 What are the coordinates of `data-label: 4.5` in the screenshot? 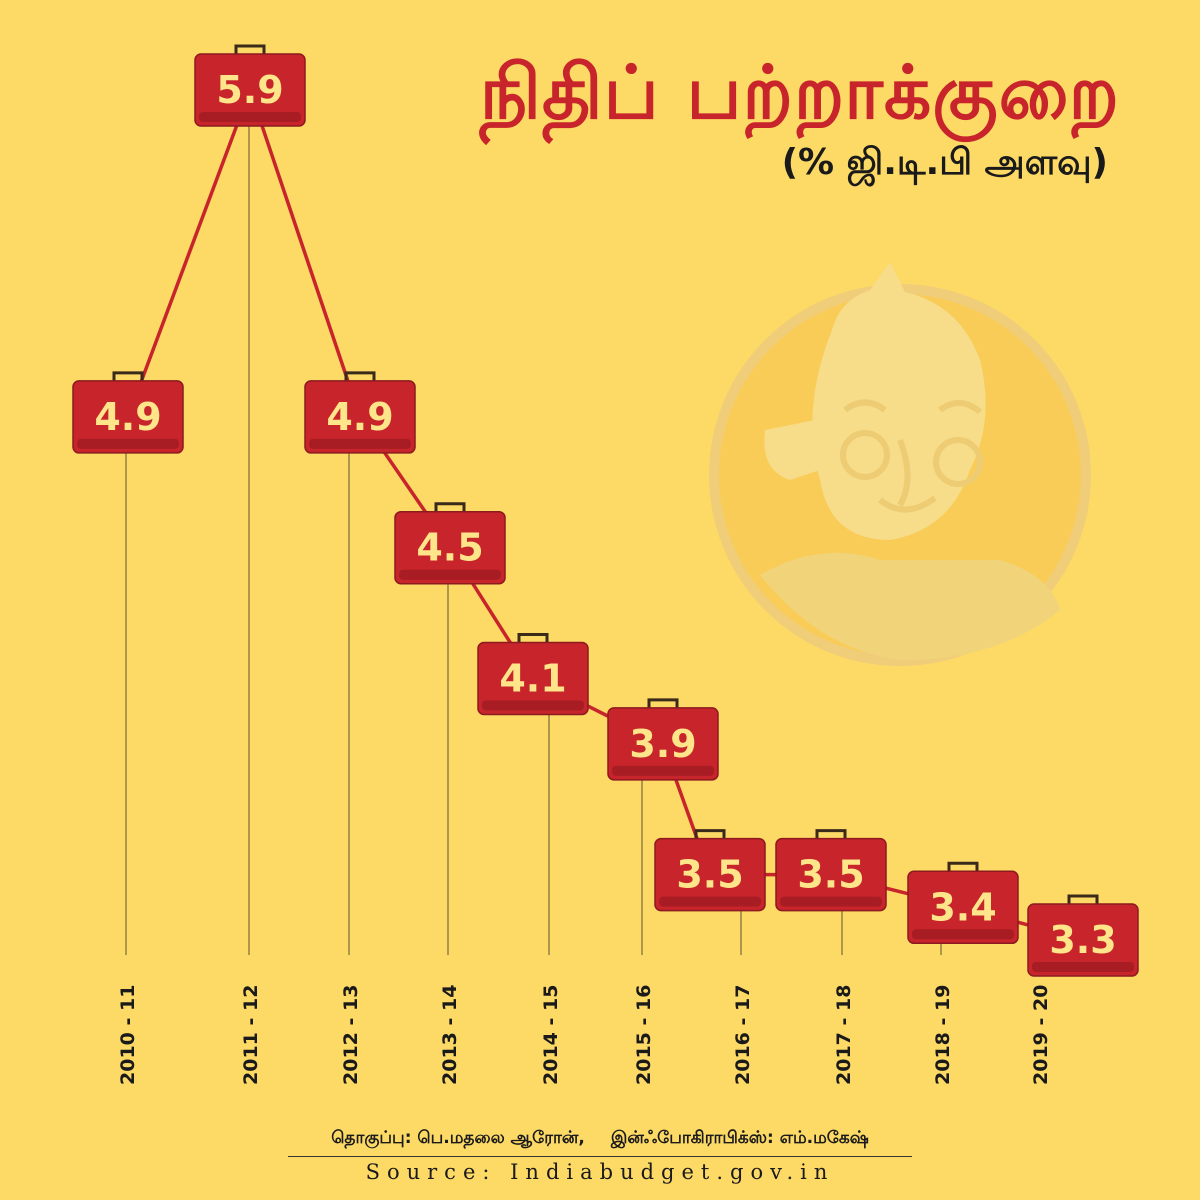 It's located at (449, 548).